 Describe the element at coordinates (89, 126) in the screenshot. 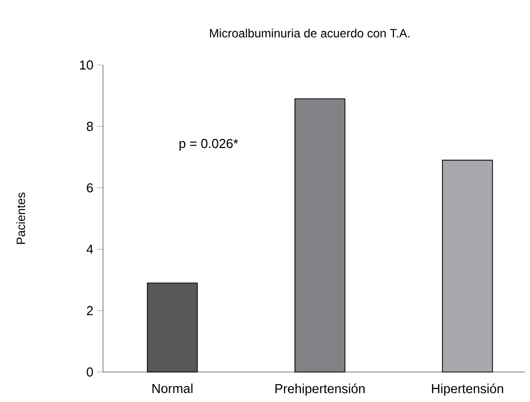

I see `y-tick-label: 8` at that location.